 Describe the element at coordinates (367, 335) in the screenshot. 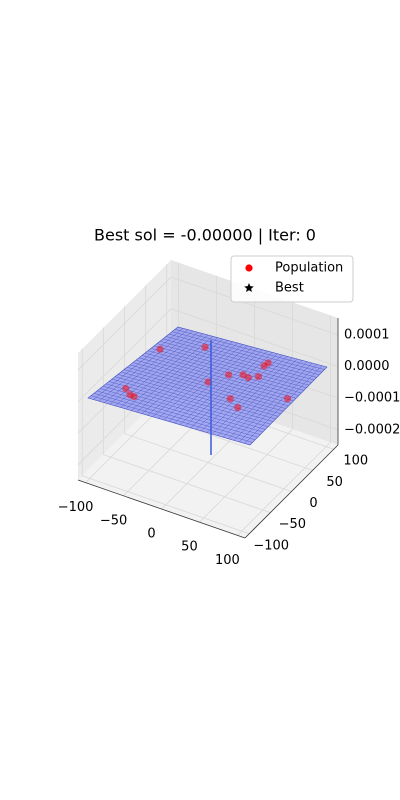

I see `z-tick-label: 0.0001` at that location.